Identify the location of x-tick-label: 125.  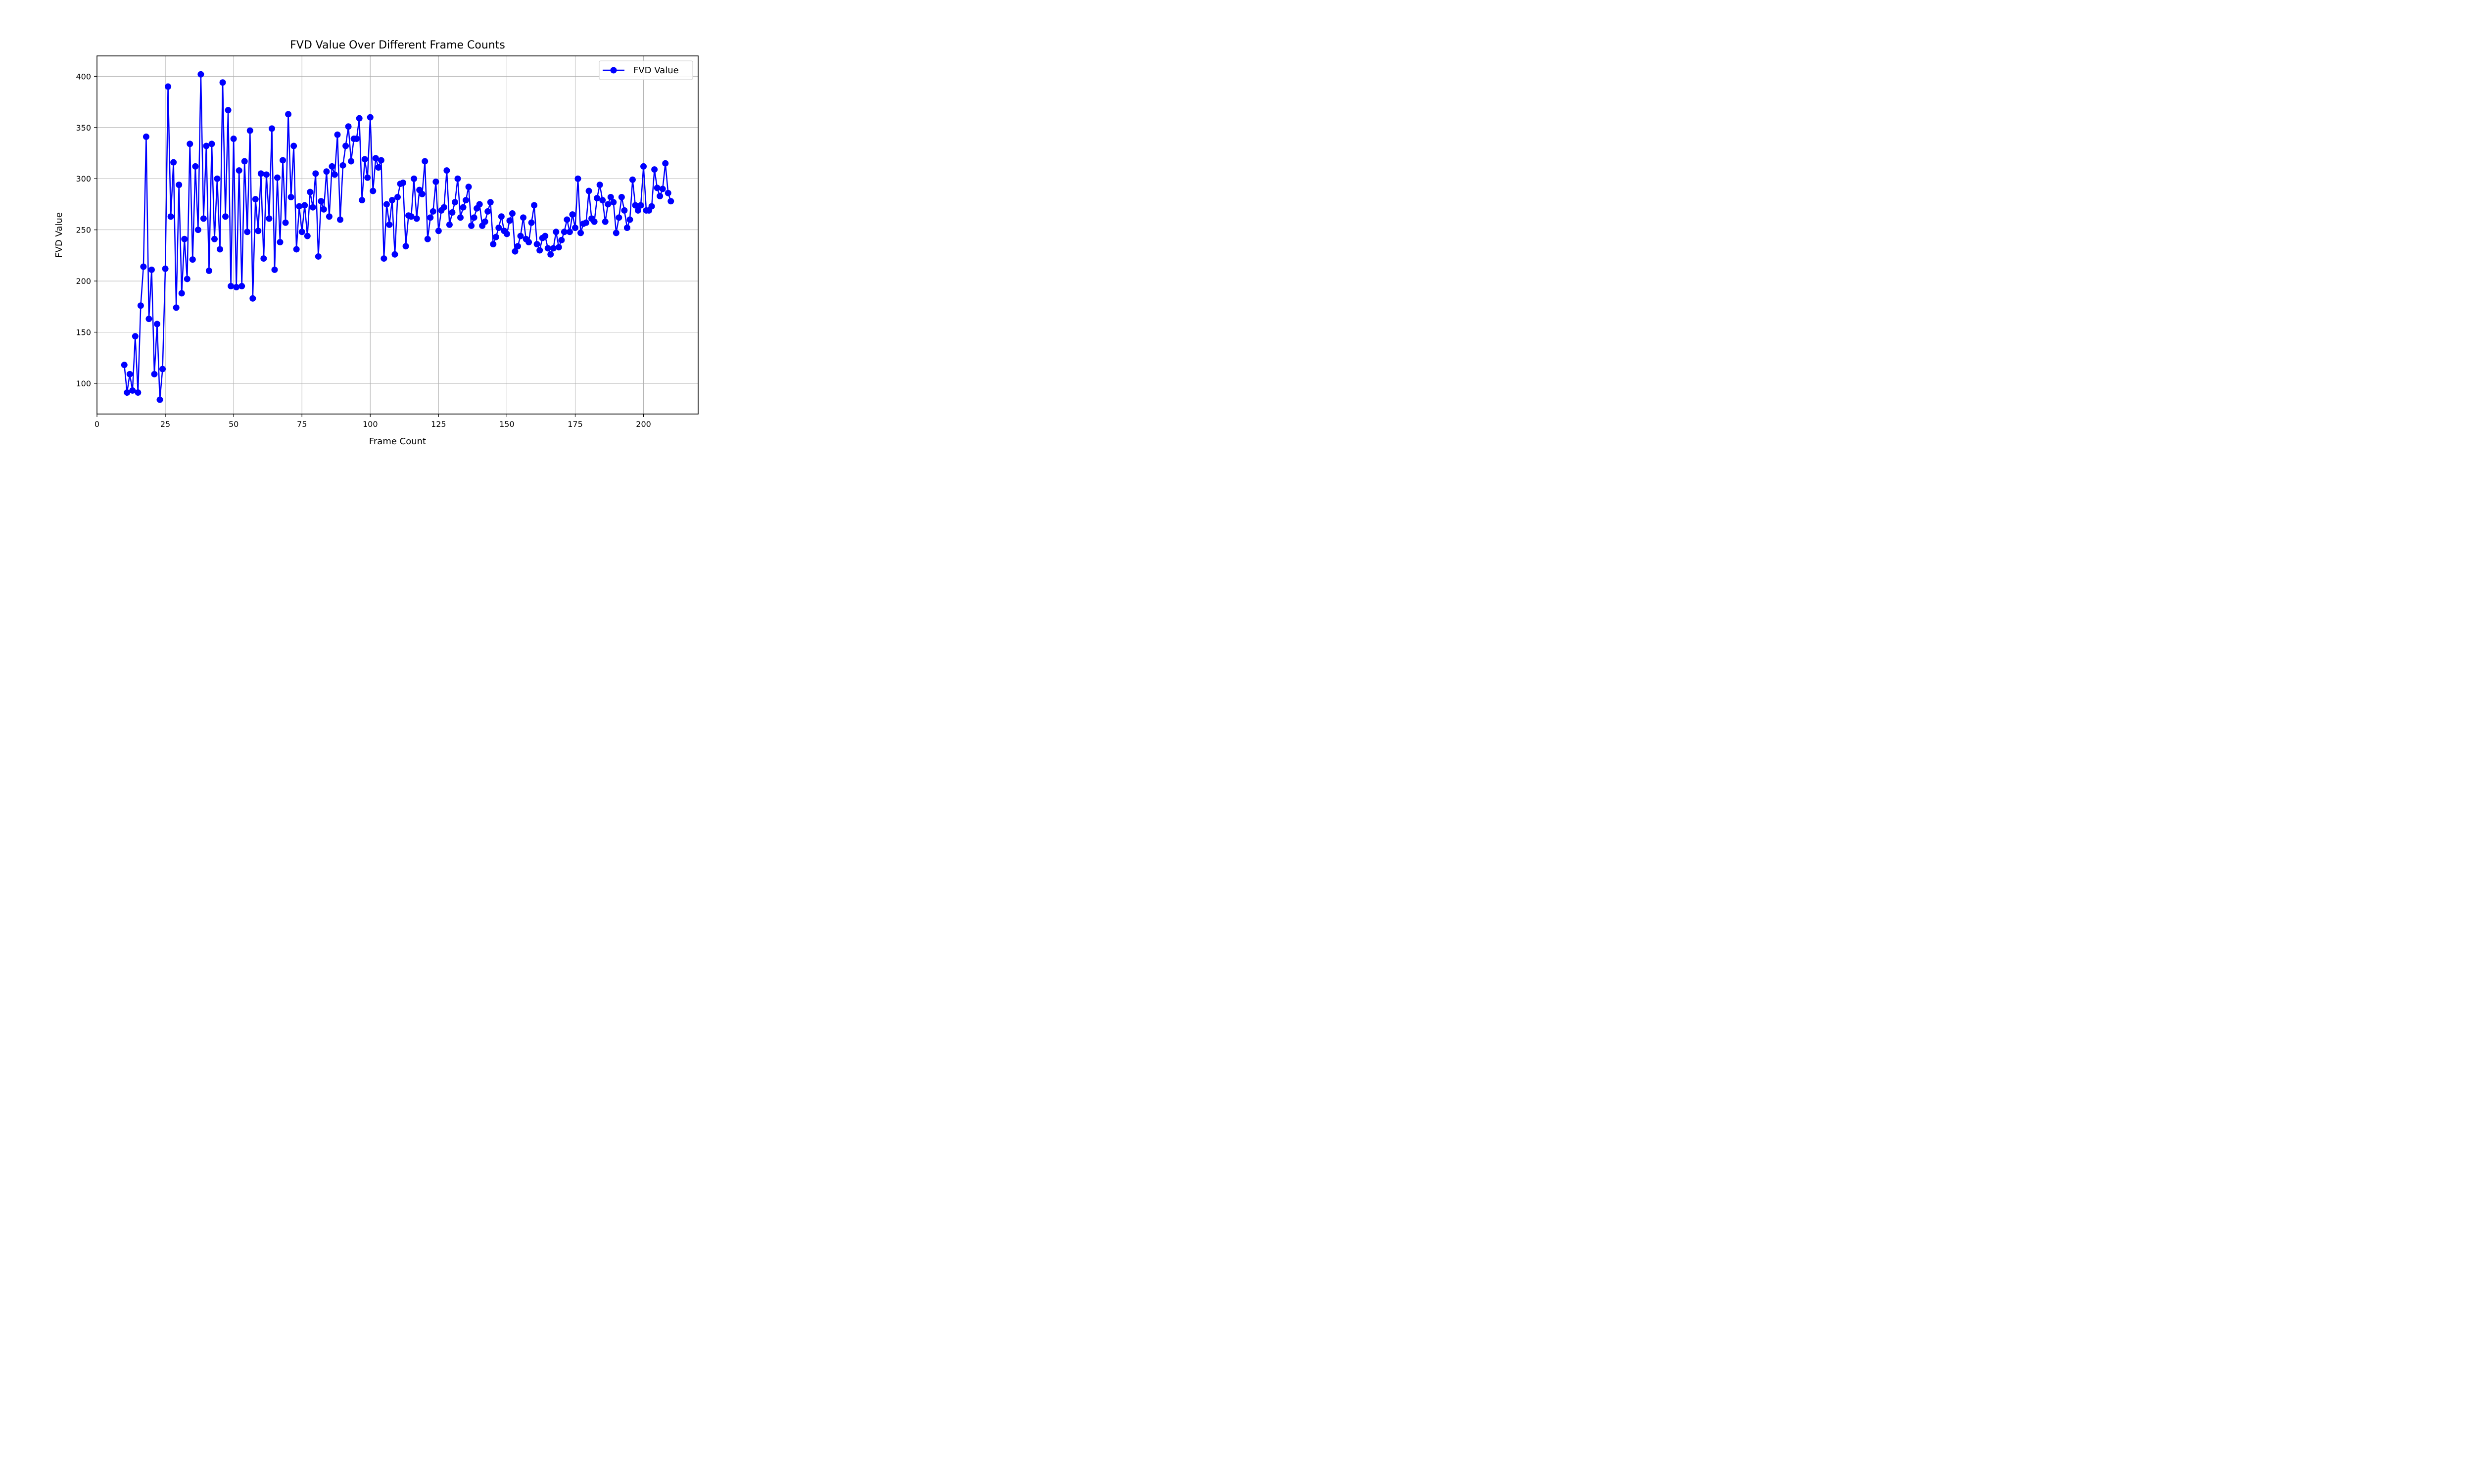
(439, 424).